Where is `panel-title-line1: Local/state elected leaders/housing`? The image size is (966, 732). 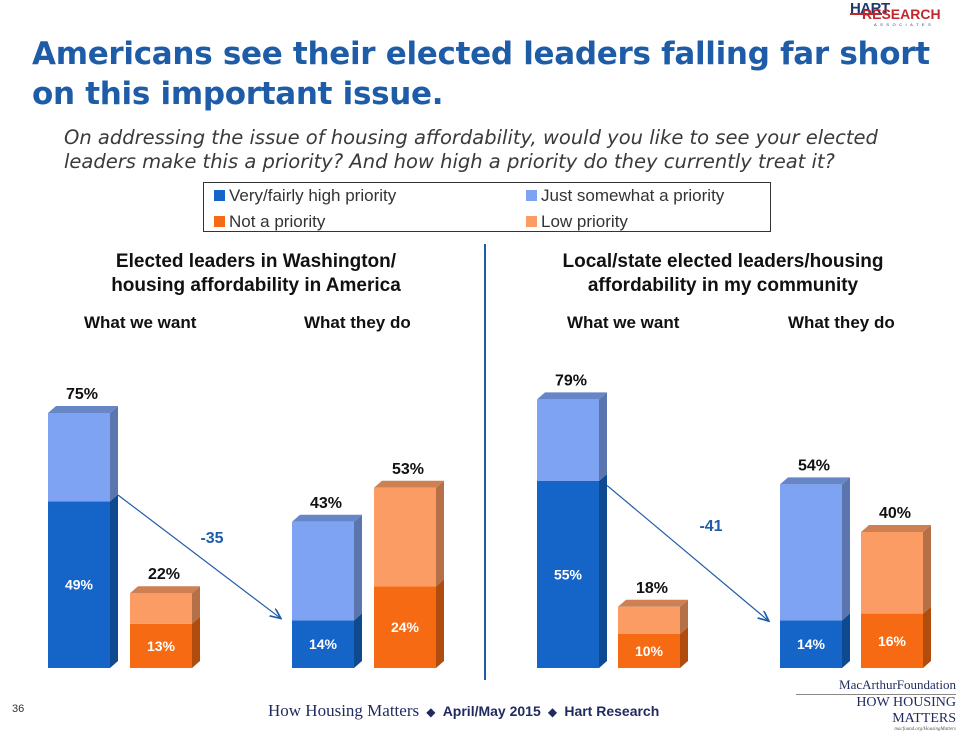 panel-title-line1: Local/state elected leaders/housing is located at coordinates (723, 261).